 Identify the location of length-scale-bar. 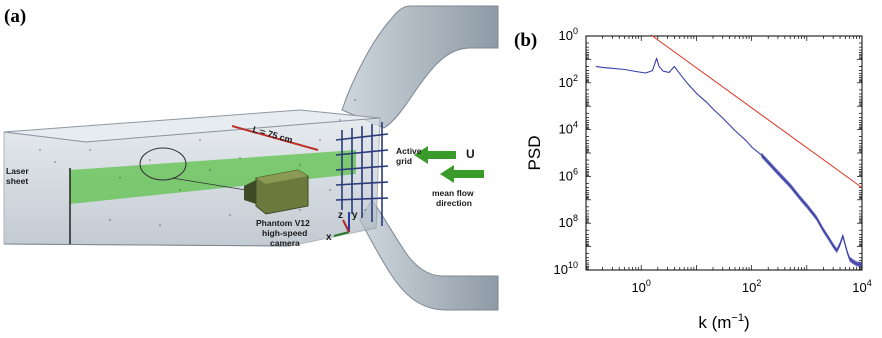
(275, 138).